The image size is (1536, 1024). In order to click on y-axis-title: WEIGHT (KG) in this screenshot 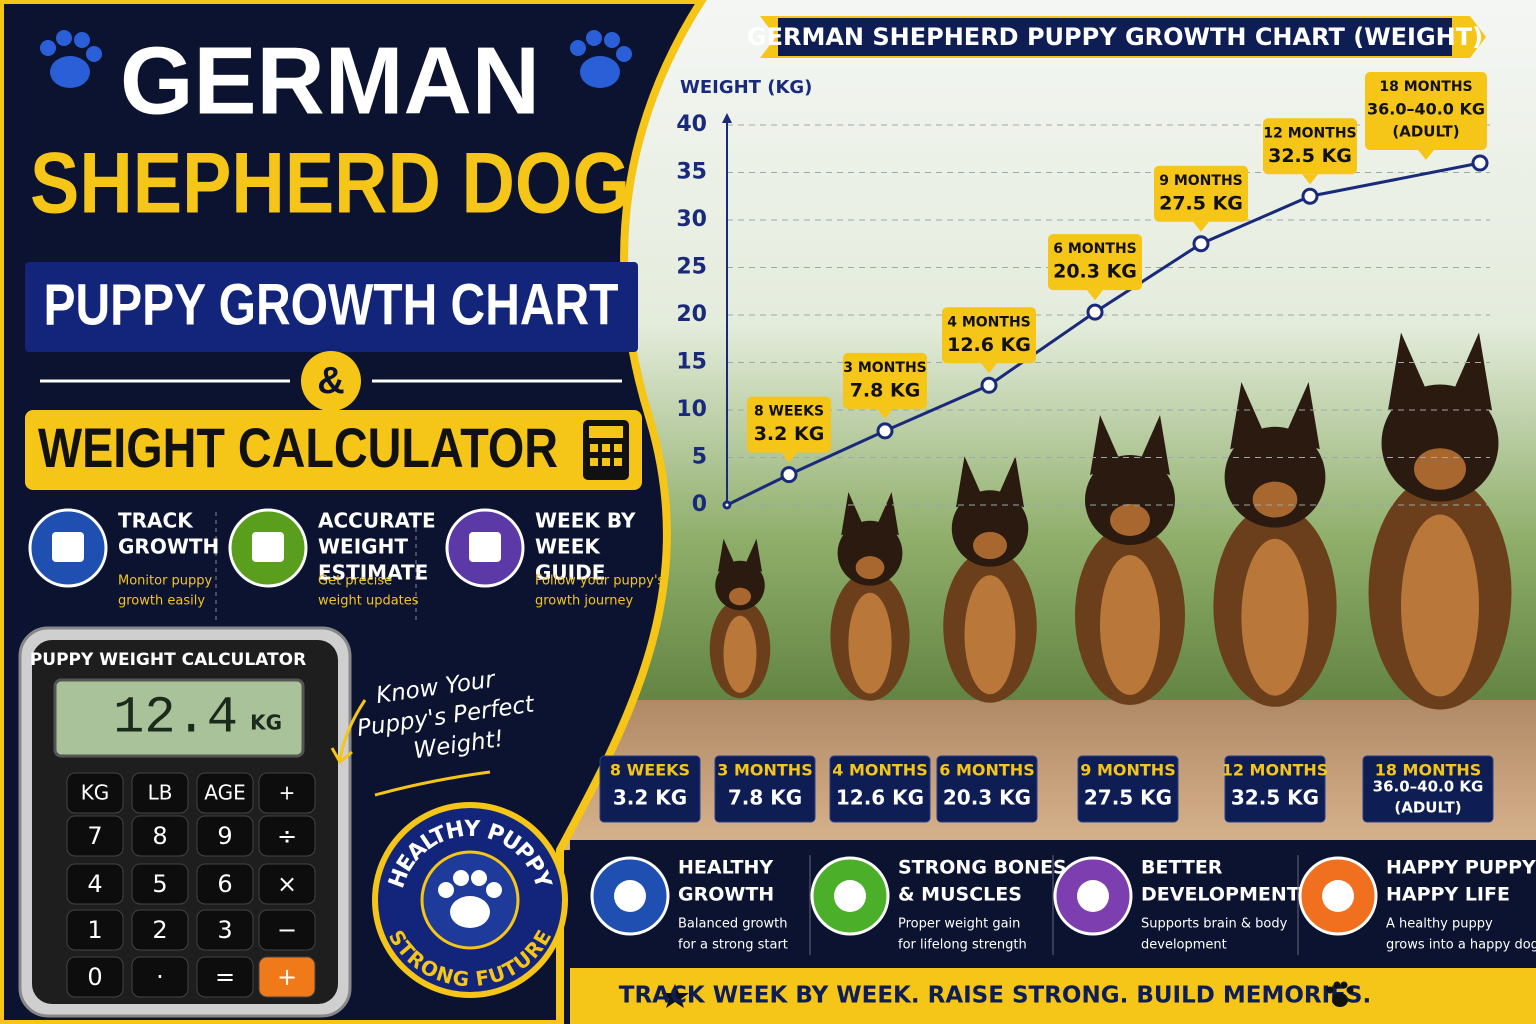, I will do `click(746, 87)`.